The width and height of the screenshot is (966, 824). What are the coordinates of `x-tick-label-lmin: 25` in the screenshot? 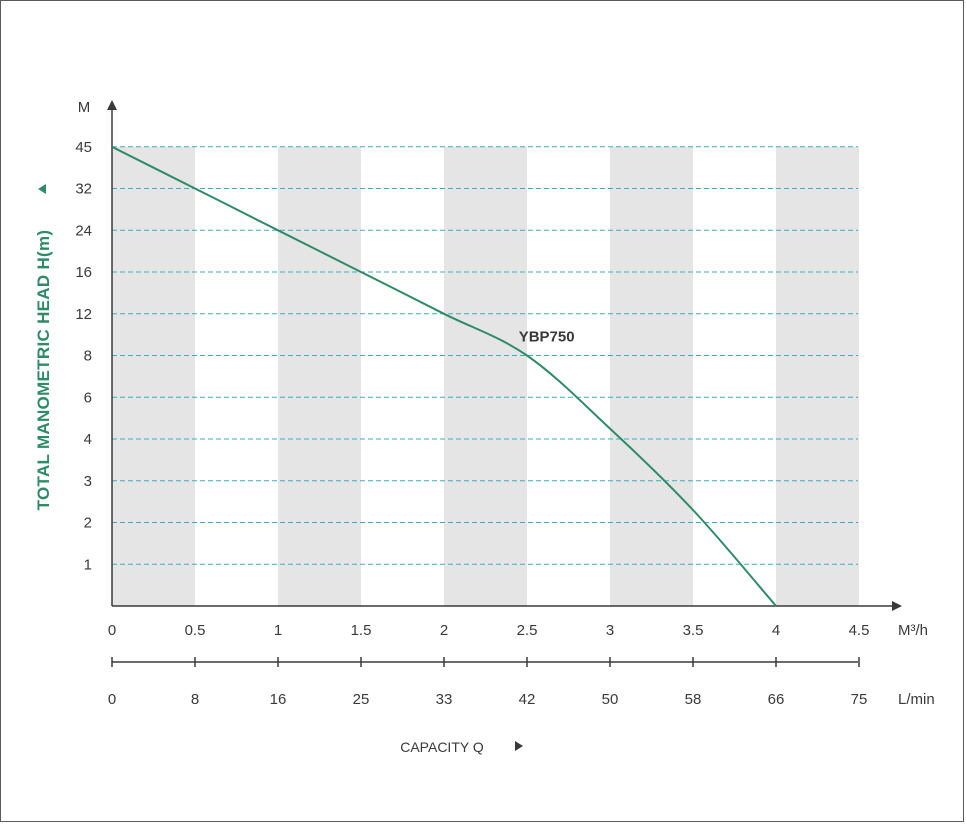 It's located at (361, 699).